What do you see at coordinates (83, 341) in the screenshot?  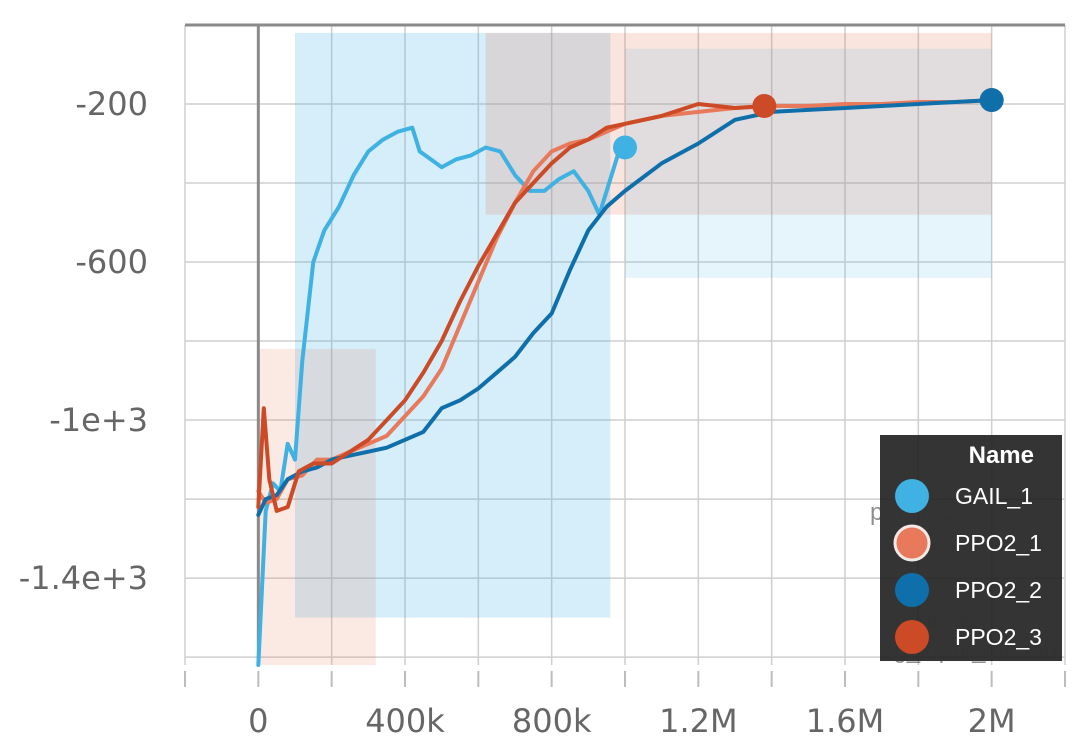 I see `y-axis-ticks: -200 -600 -1e+3 -1.4e+3` at bounding box center [83, 341].